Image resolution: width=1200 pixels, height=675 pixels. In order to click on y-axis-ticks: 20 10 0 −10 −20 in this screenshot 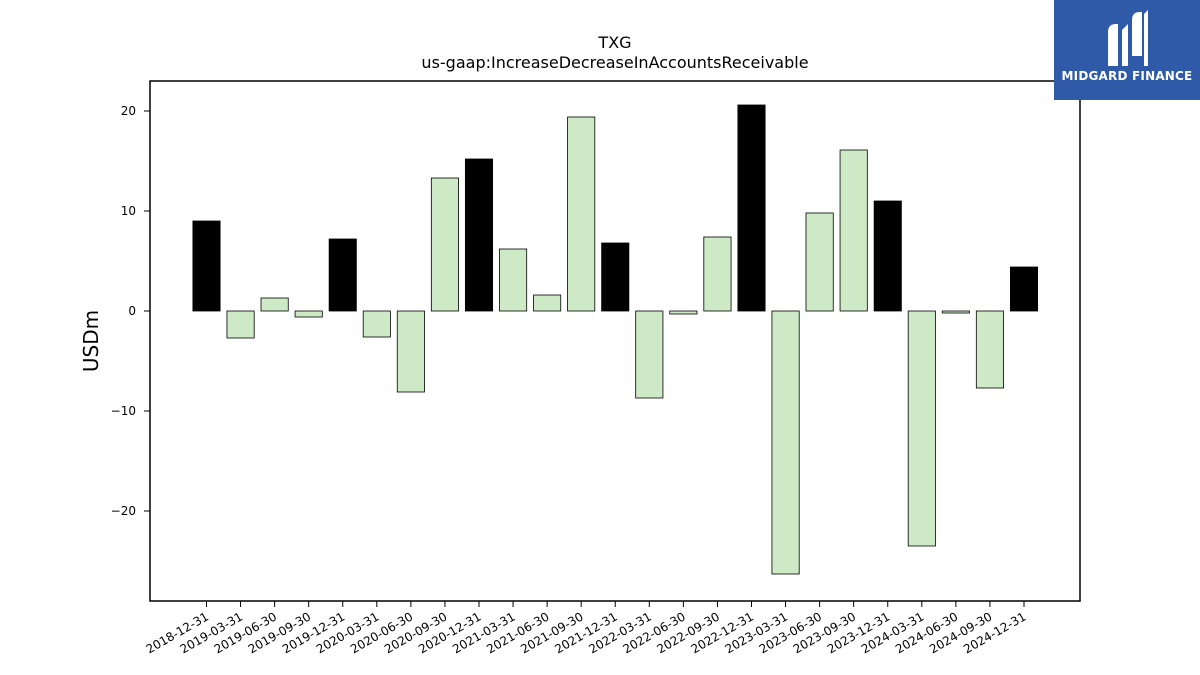, I will do `click(130, 311)`.